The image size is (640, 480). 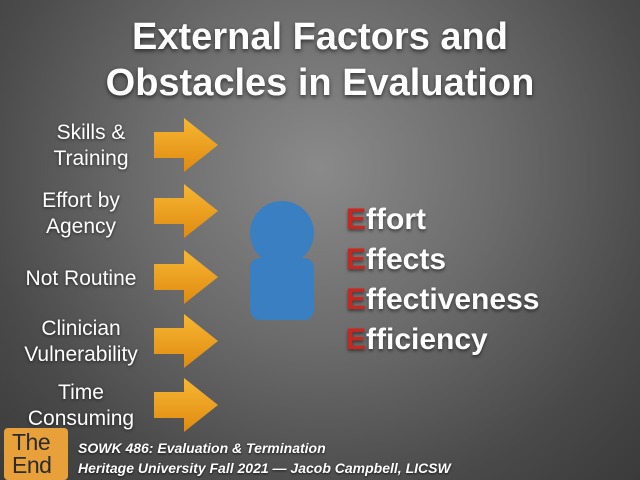 I want to click on footer-course: SOWK 486: Evaluation & Termination, so click(x=202, y=448).